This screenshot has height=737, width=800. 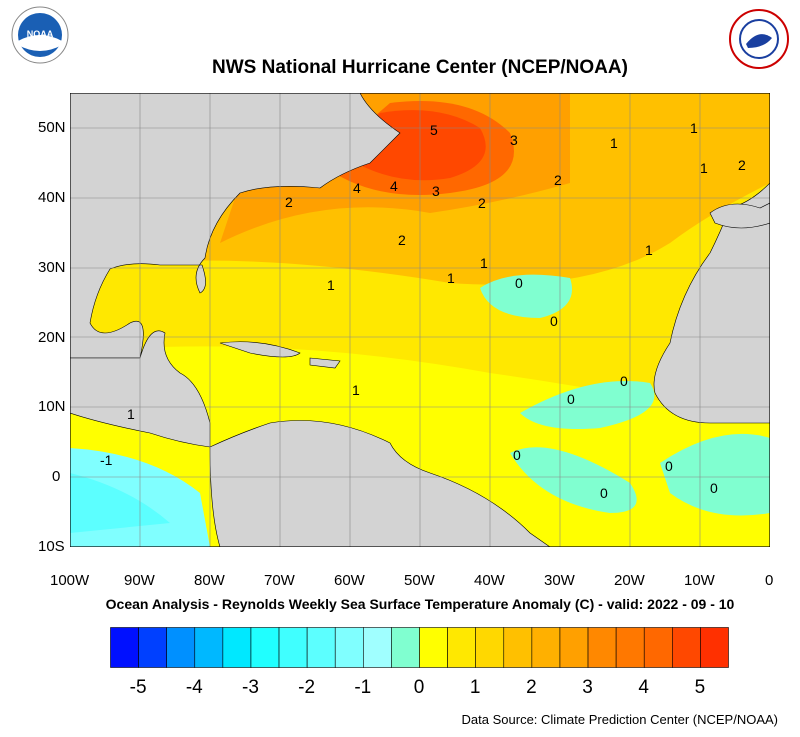 I want to click on colorbar-label: 4, so click(x=643, y=687).